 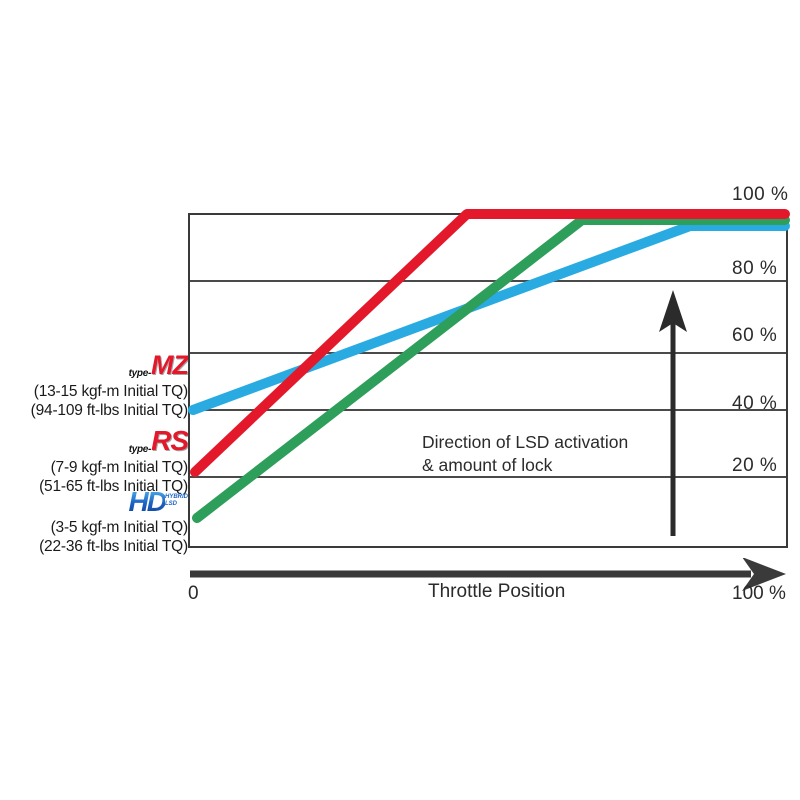 I want to click on logo-hd: HD HYBRID LSD, so click(x=158, y=502).